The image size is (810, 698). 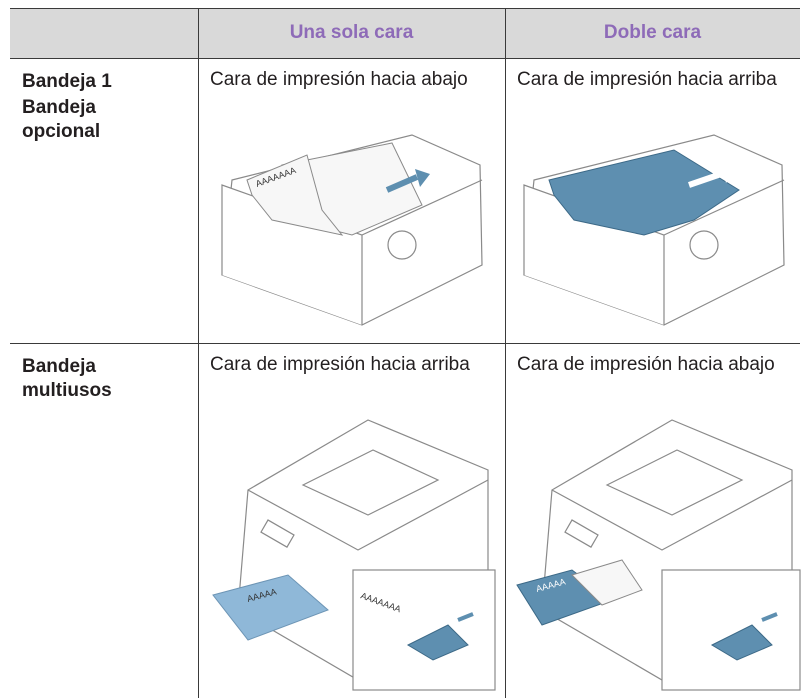 What do you see at coordinates (67, 378) in the screenshot?
I see `label-line: Bandeja multiusos` at bounding box center [67, 378].